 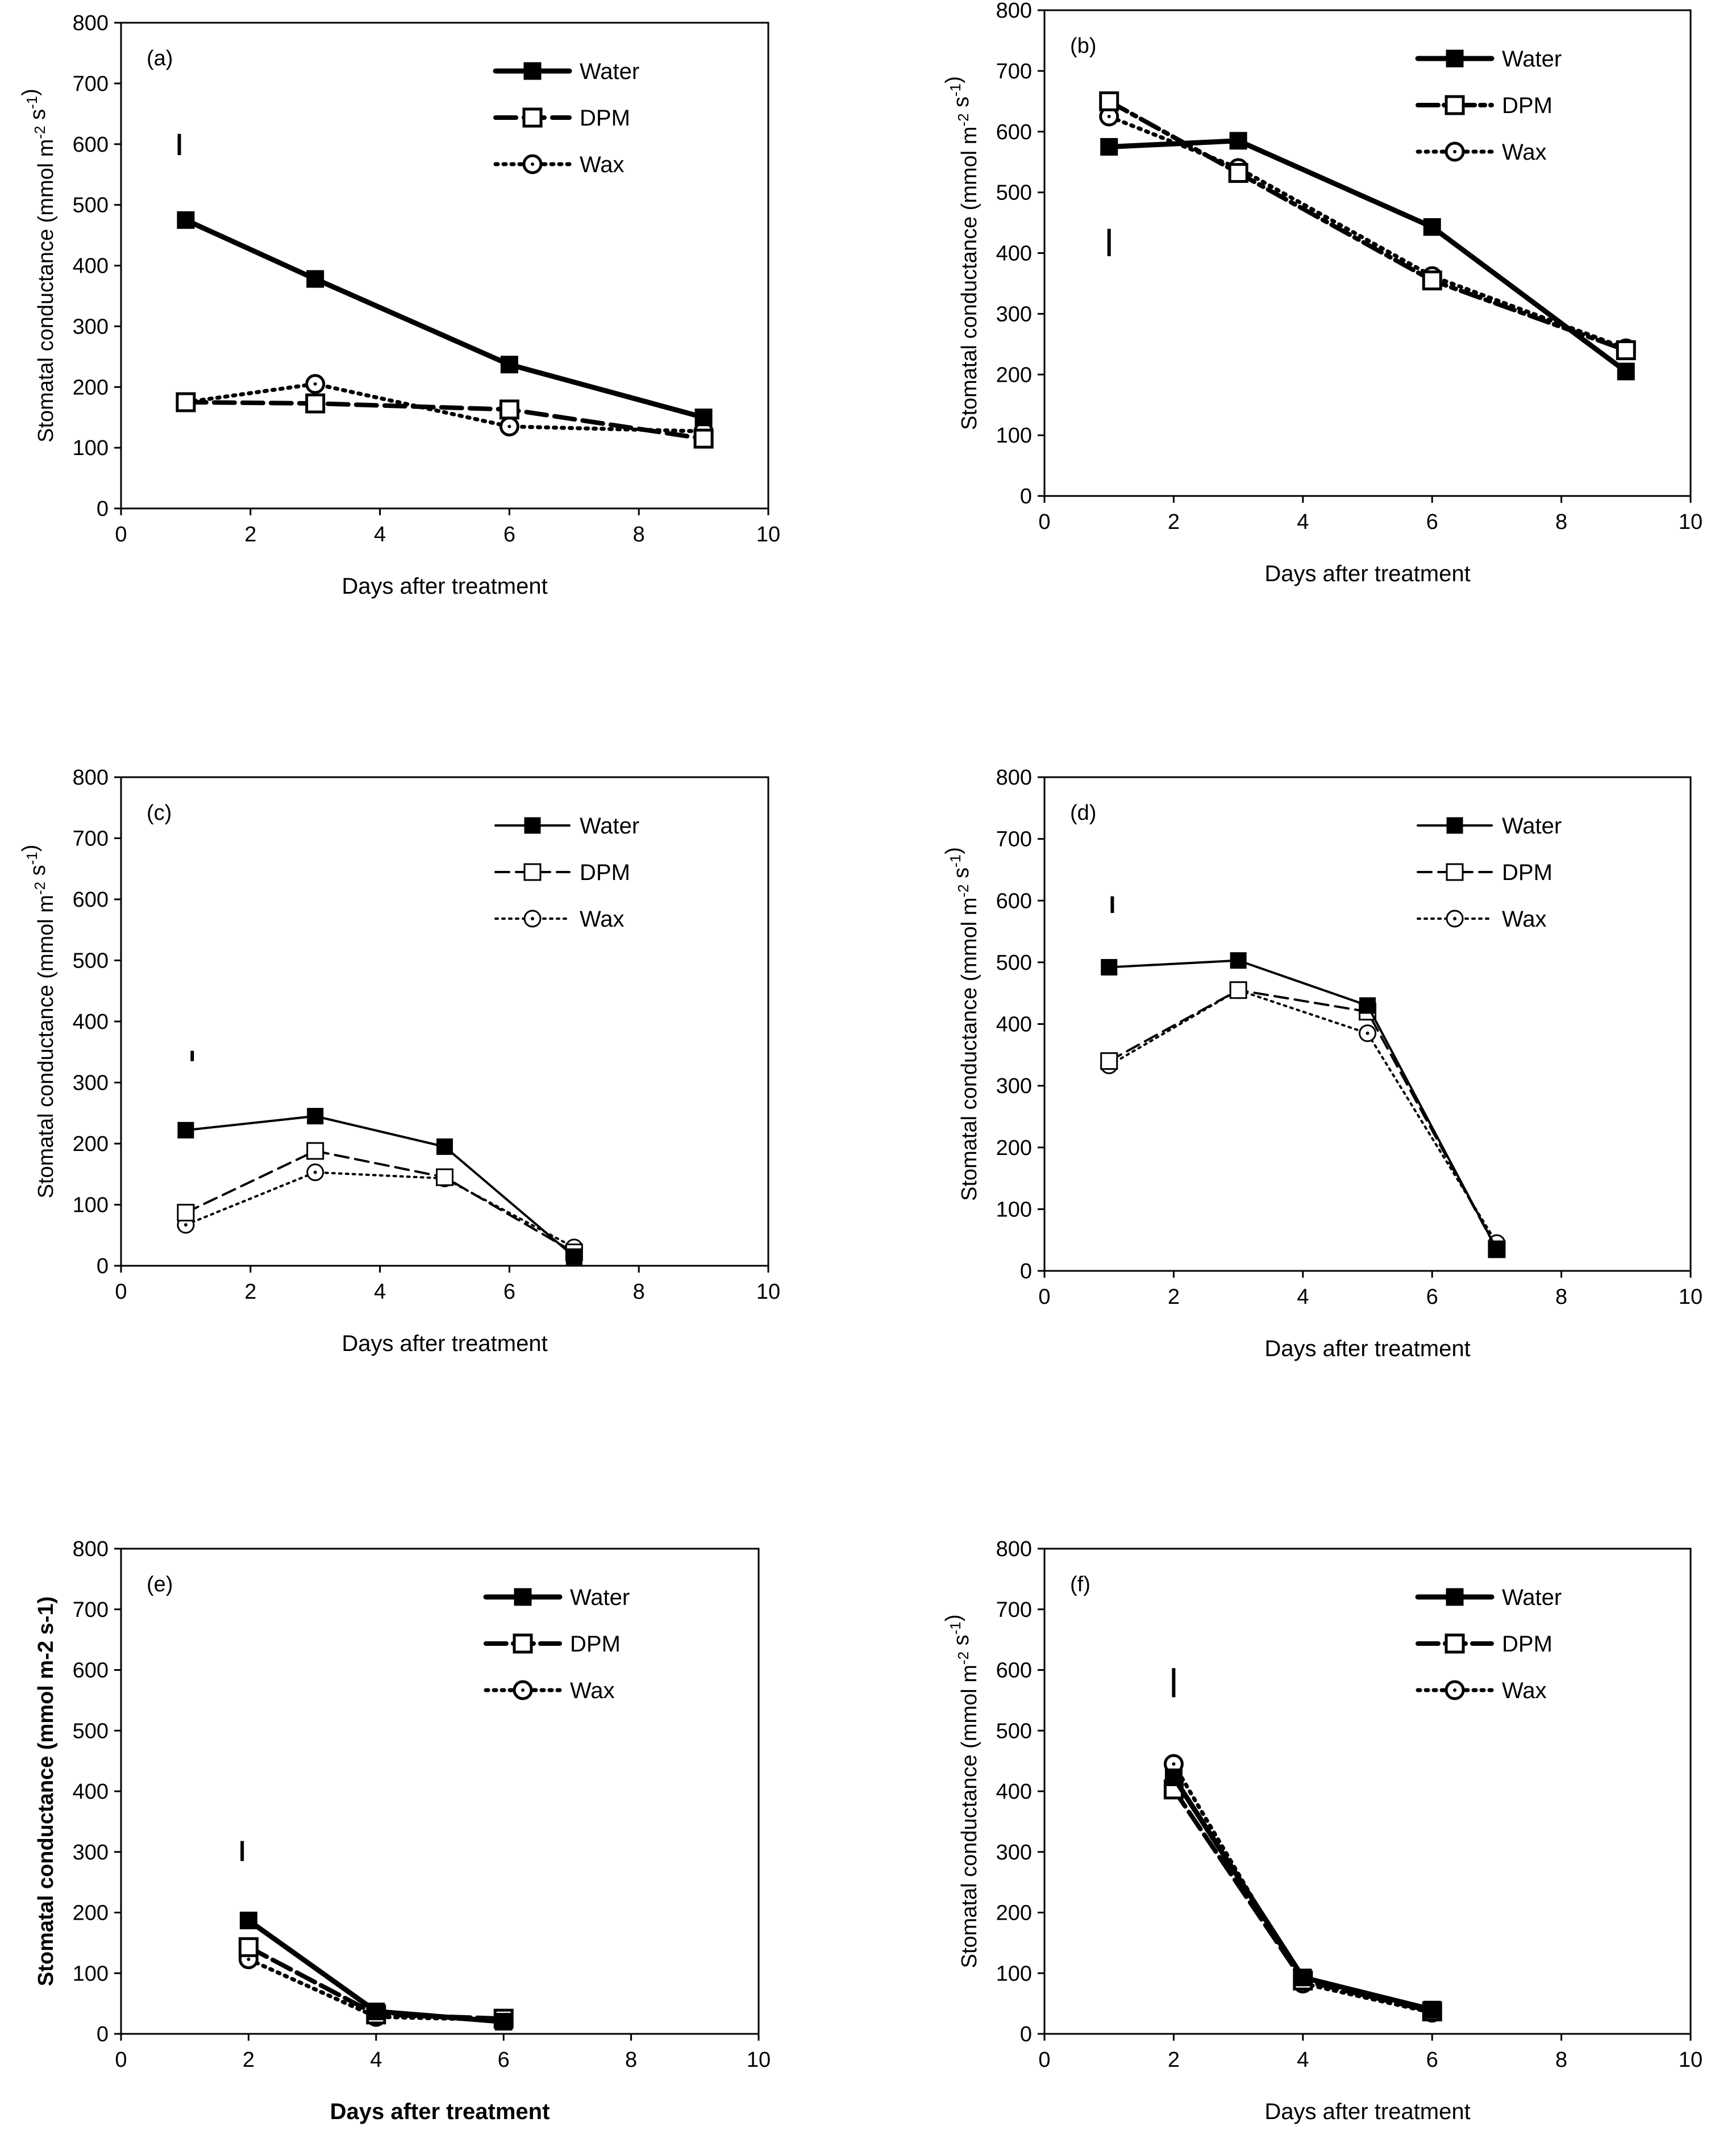 What do you see at coordinates (592, 1690) in the screenshot?
I see `panel-e-legend-wax-label: Wax` at bounding box center [592, 1690].